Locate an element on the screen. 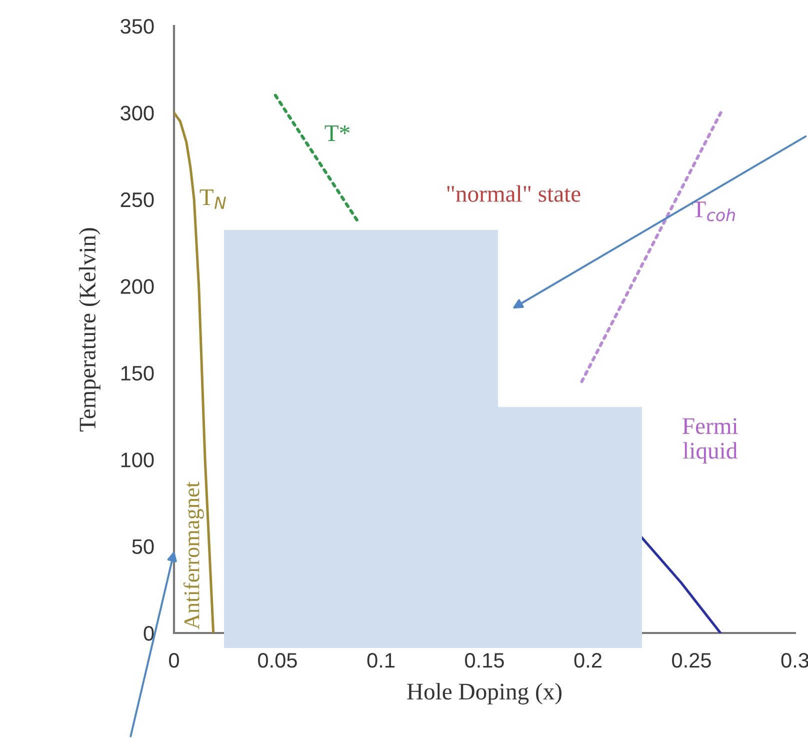 The image size is (808, 739). y-tick-label: 50 is located at coordinates (143, 546).